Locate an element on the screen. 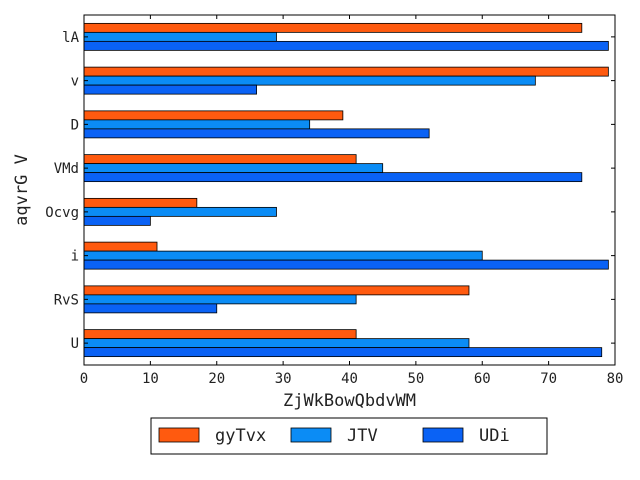 Image resolution: width=640 pixels, height=480 pixels. y-tick-label: D is located at coordinates (75, 125).